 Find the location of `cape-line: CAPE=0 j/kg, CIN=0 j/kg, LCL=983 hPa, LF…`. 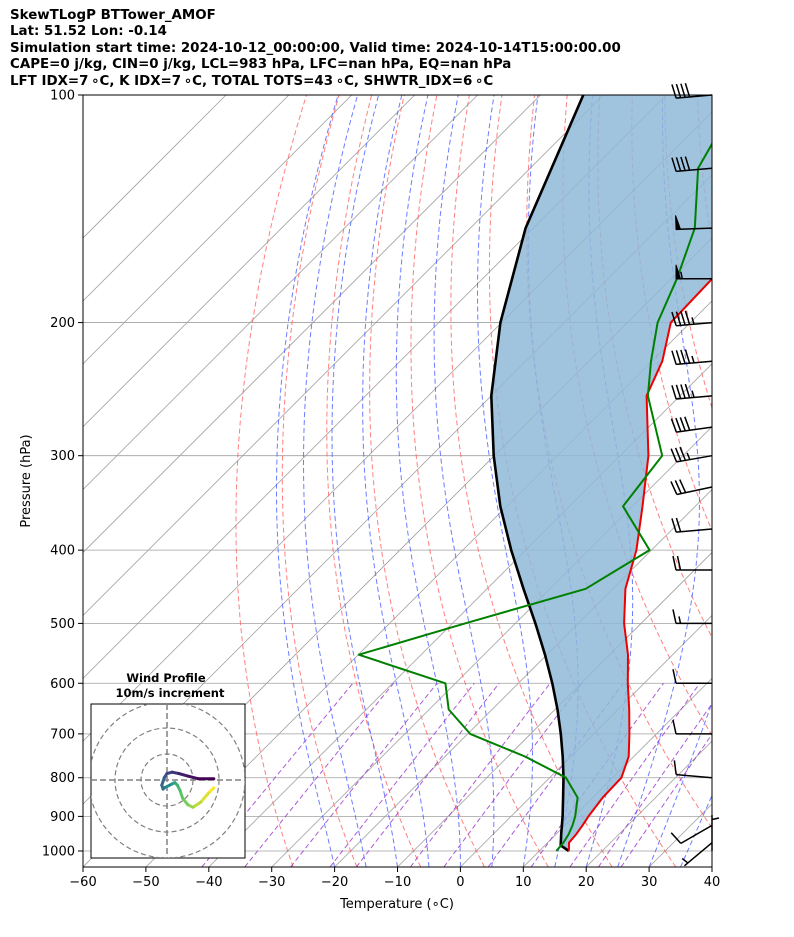

cape-line: CAPE=0 j/kg, CIN=0 j/kg, LCL=983 hPa, LF… is located at coordinates (261, 65).